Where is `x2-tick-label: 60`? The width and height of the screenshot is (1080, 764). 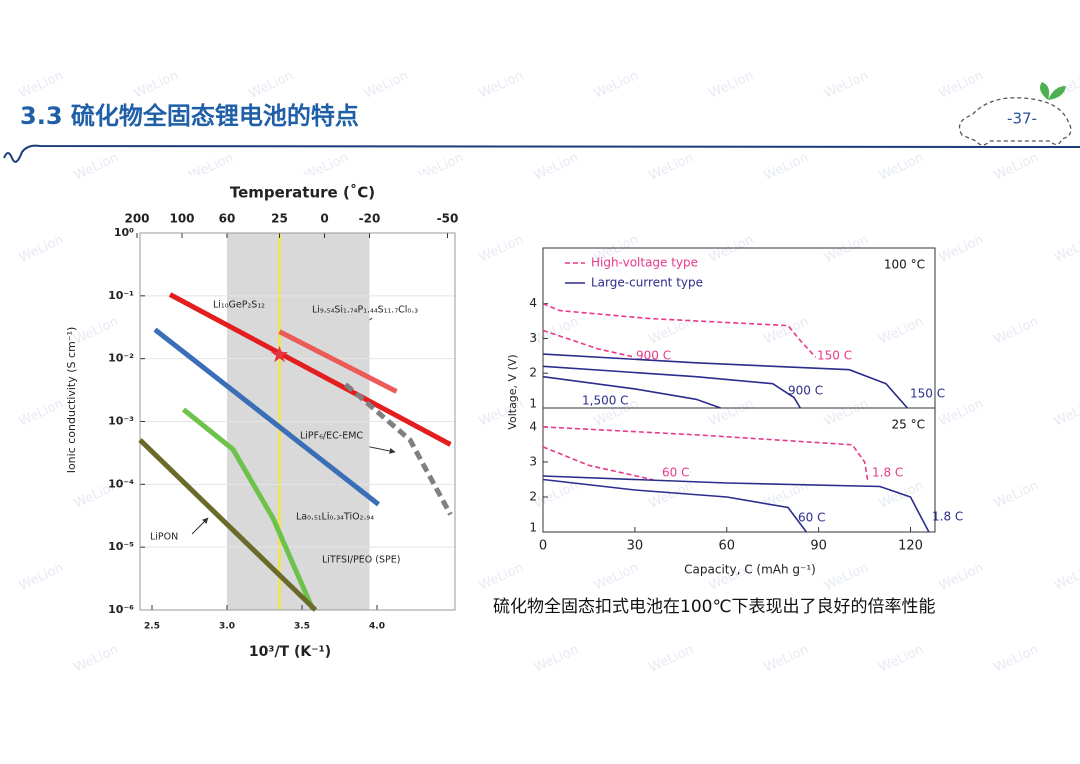
x2-tick-label: 60 is located at coordinates (227, 219).